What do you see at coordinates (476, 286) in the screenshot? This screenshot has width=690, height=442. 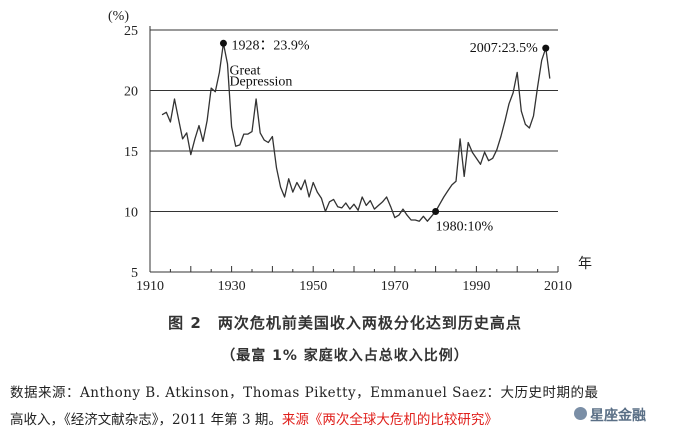 I see `x-tick-label: 1990` at bounding box center [476, 286].